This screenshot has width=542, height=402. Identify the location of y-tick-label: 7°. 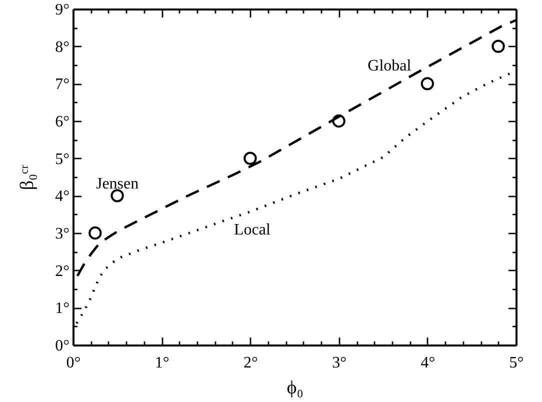
(62, 85).